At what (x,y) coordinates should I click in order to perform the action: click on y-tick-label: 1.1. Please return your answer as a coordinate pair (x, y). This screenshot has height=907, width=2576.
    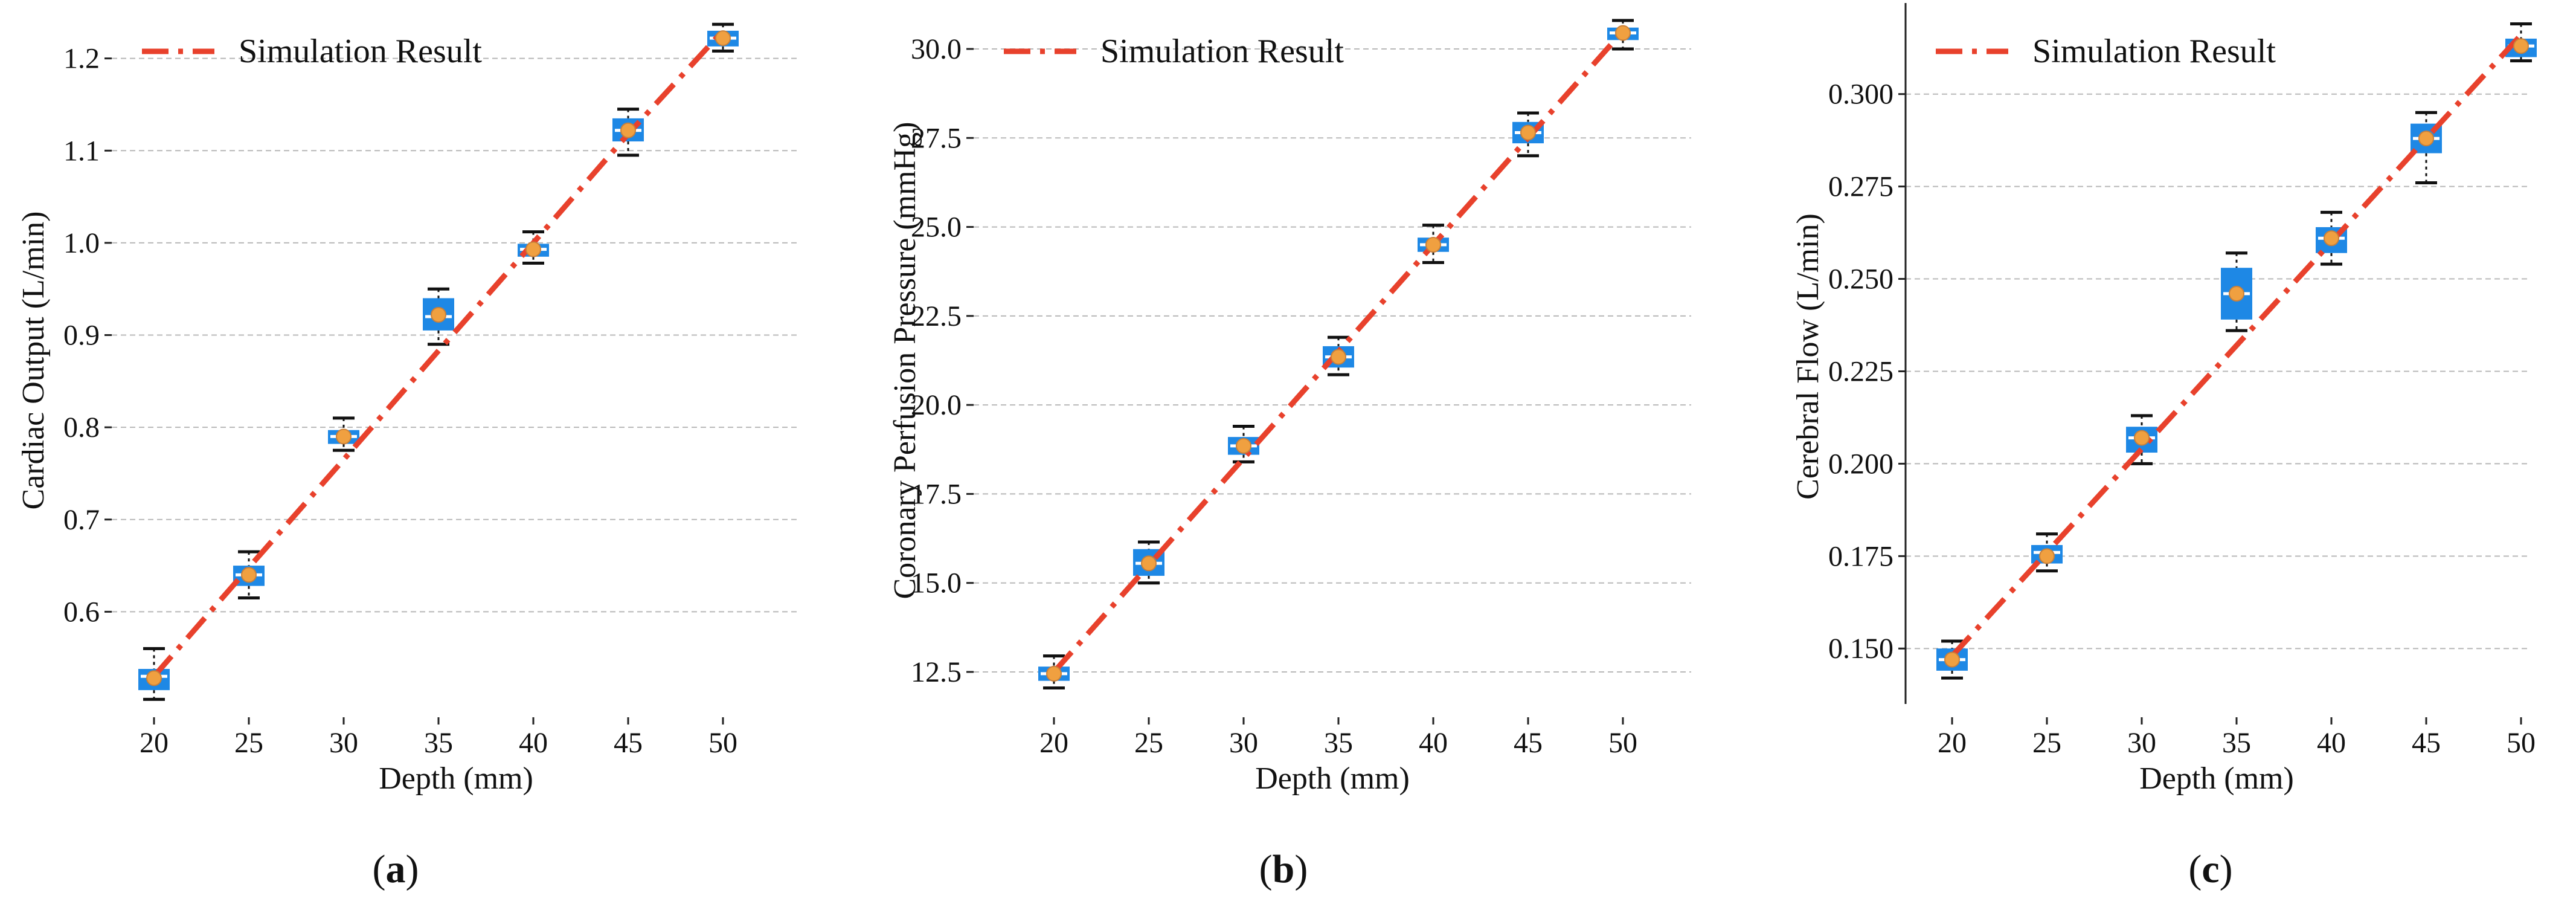
    Looking at the image, I should click on (81, 151).